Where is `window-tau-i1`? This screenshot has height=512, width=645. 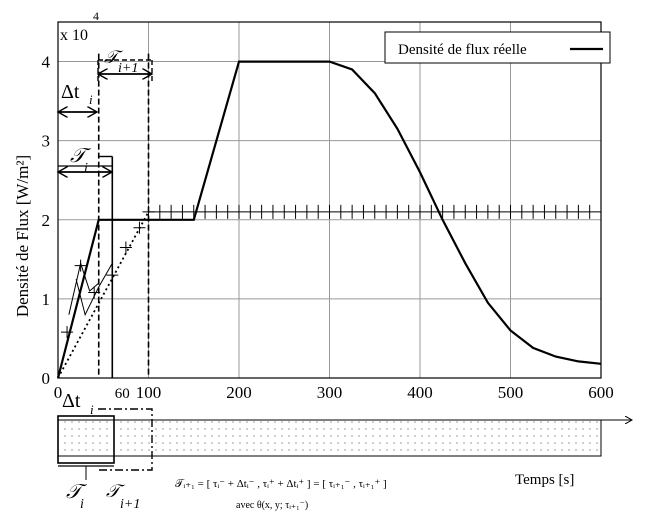
window-tau-i1 is located at coordinates (125, 439).